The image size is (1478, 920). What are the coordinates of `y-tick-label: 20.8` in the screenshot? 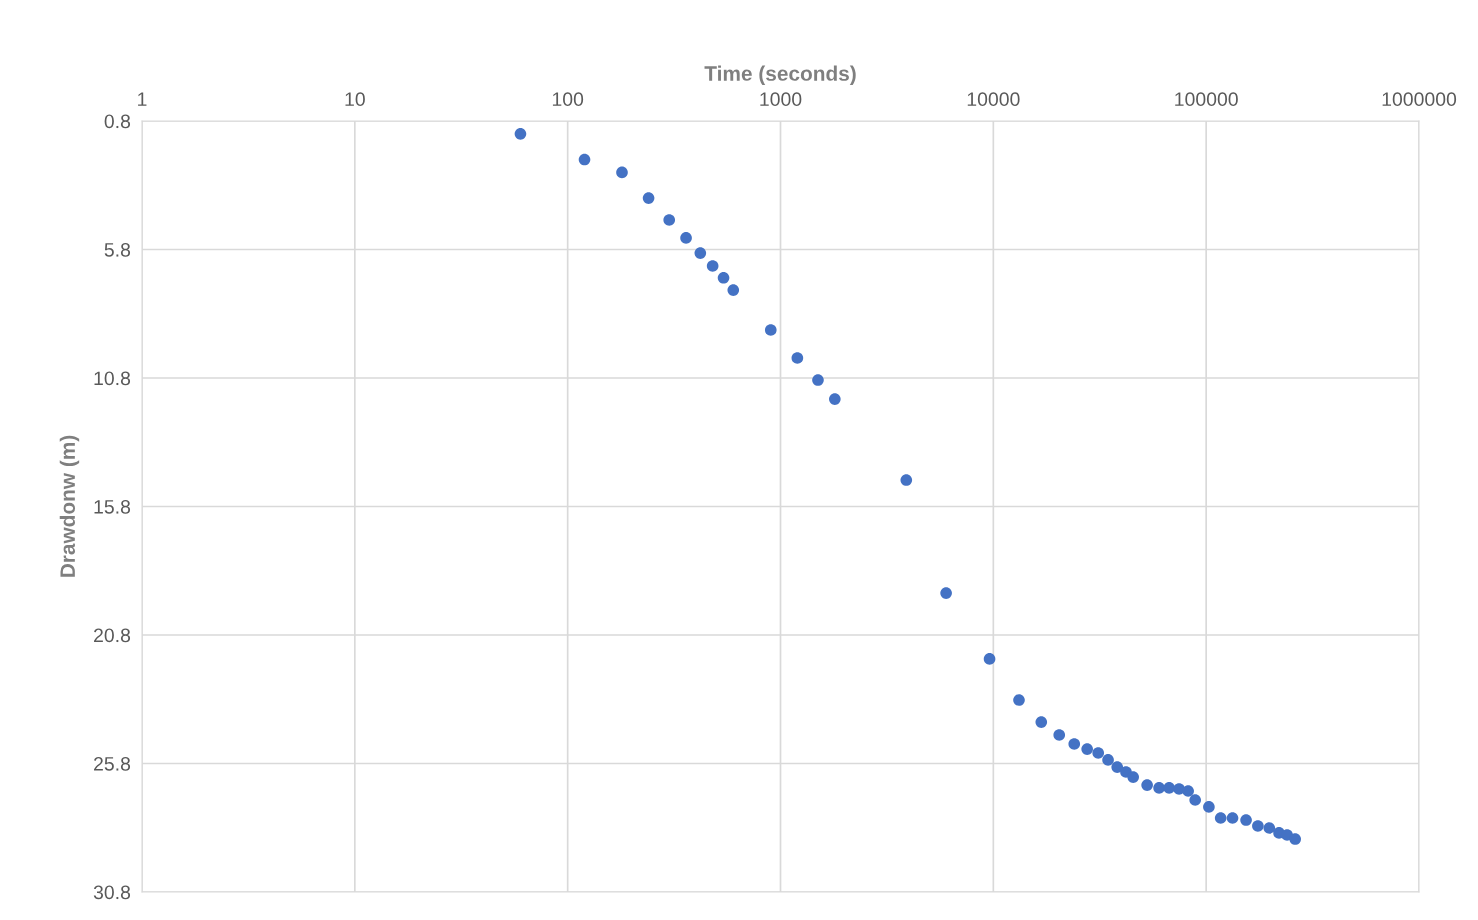 It's located at (112, 635).